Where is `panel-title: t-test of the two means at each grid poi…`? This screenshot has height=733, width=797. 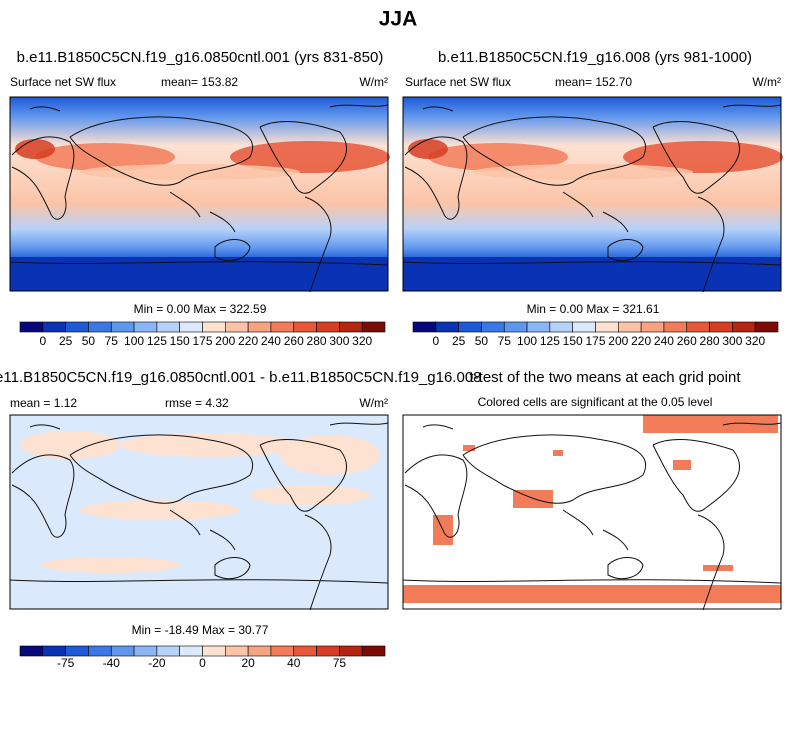 panel-title: t-test of the two means at each grid poi… is located at coordinates (606, 377).